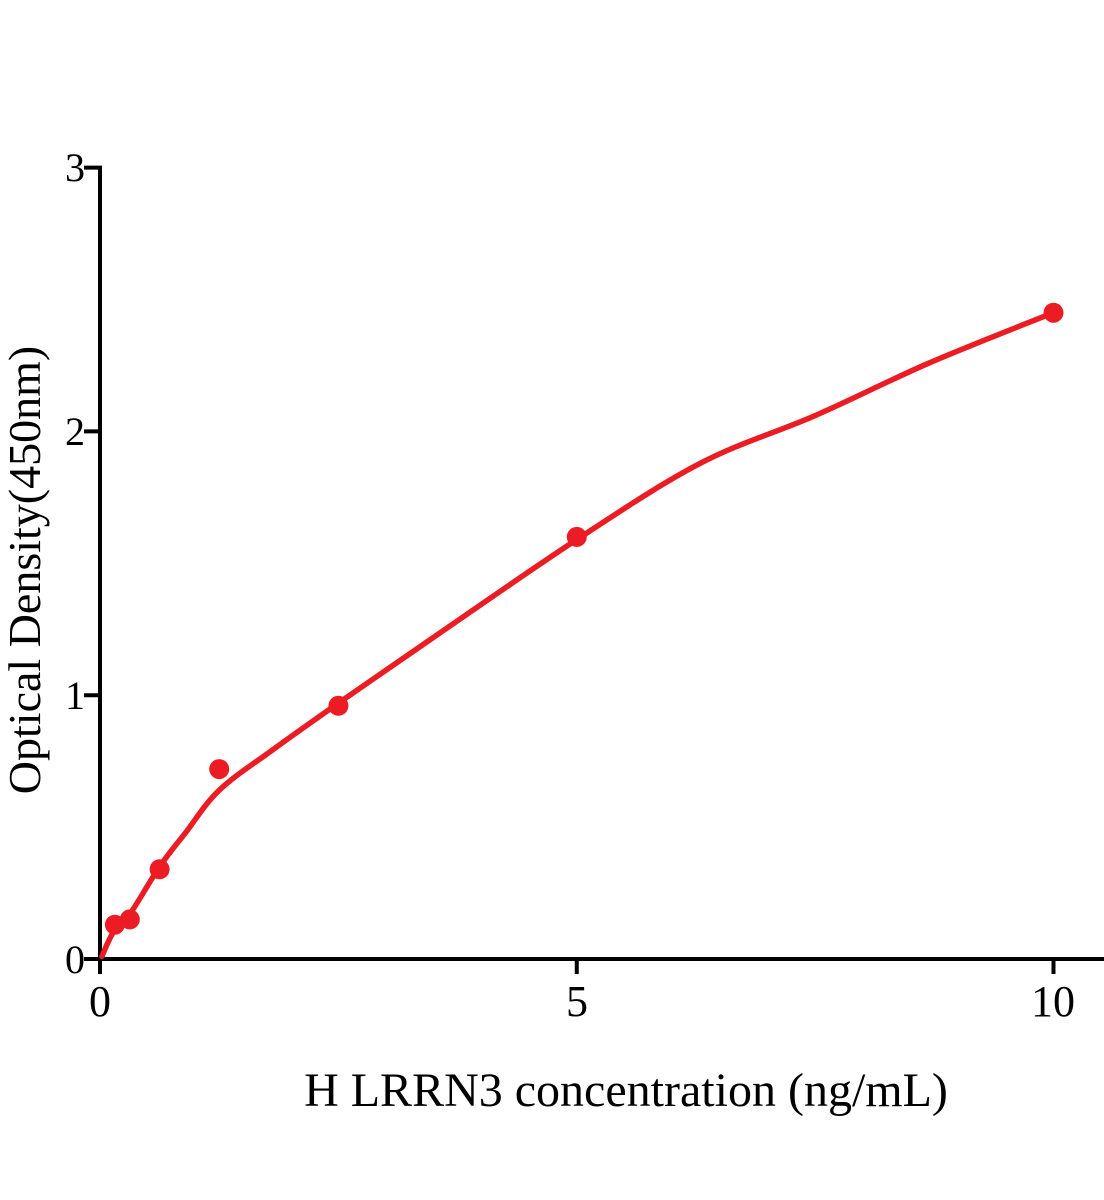  I want to click on x-axis-title: H LRRN3 concentration (ng/mL), so click(626, 1090).